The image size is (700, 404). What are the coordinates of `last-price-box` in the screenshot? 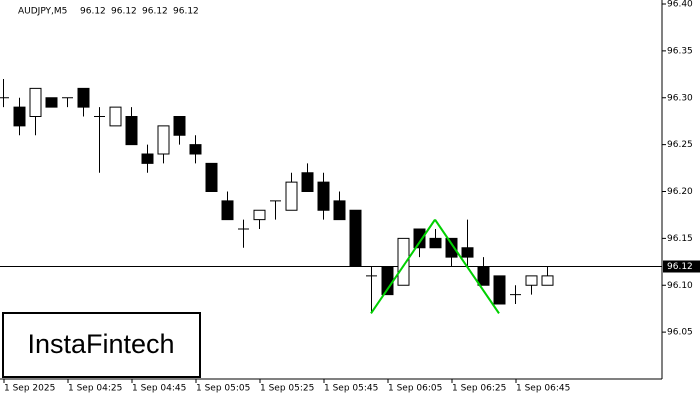 It's located at (681, 266).